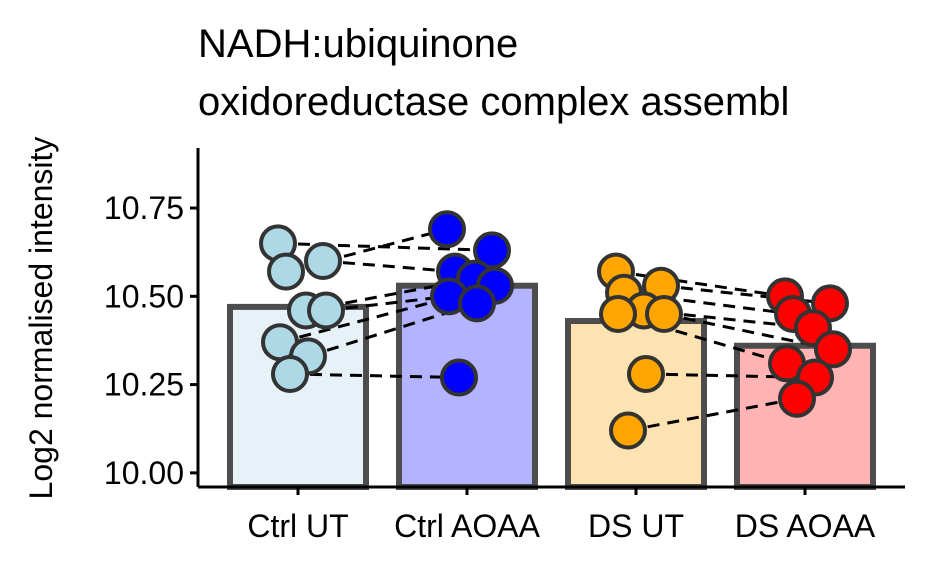  I want to click on bar-ds-ut, so click(636, 404).